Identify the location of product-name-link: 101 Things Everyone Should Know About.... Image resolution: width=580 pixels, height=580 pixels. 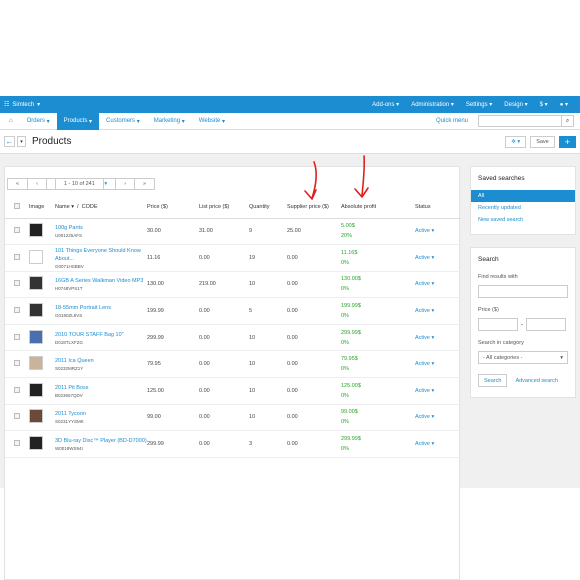
(98, 254).